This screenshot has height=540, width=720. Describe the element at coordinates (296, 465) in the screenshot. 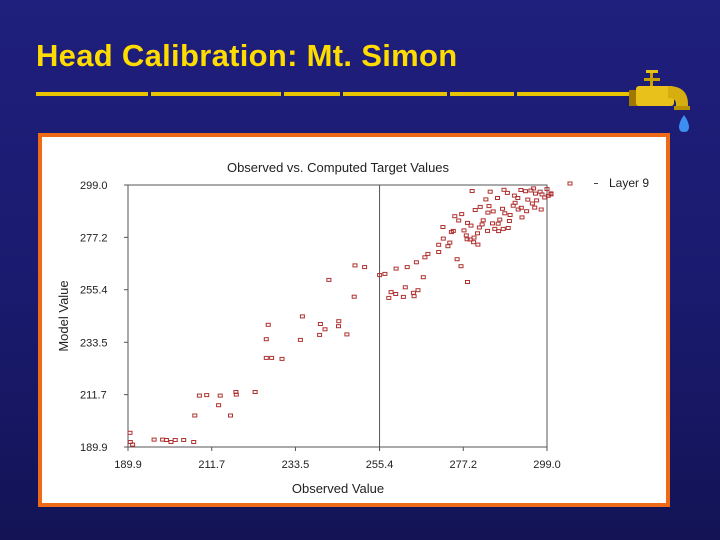

I see `x-tick-label: 233.5` at that location.